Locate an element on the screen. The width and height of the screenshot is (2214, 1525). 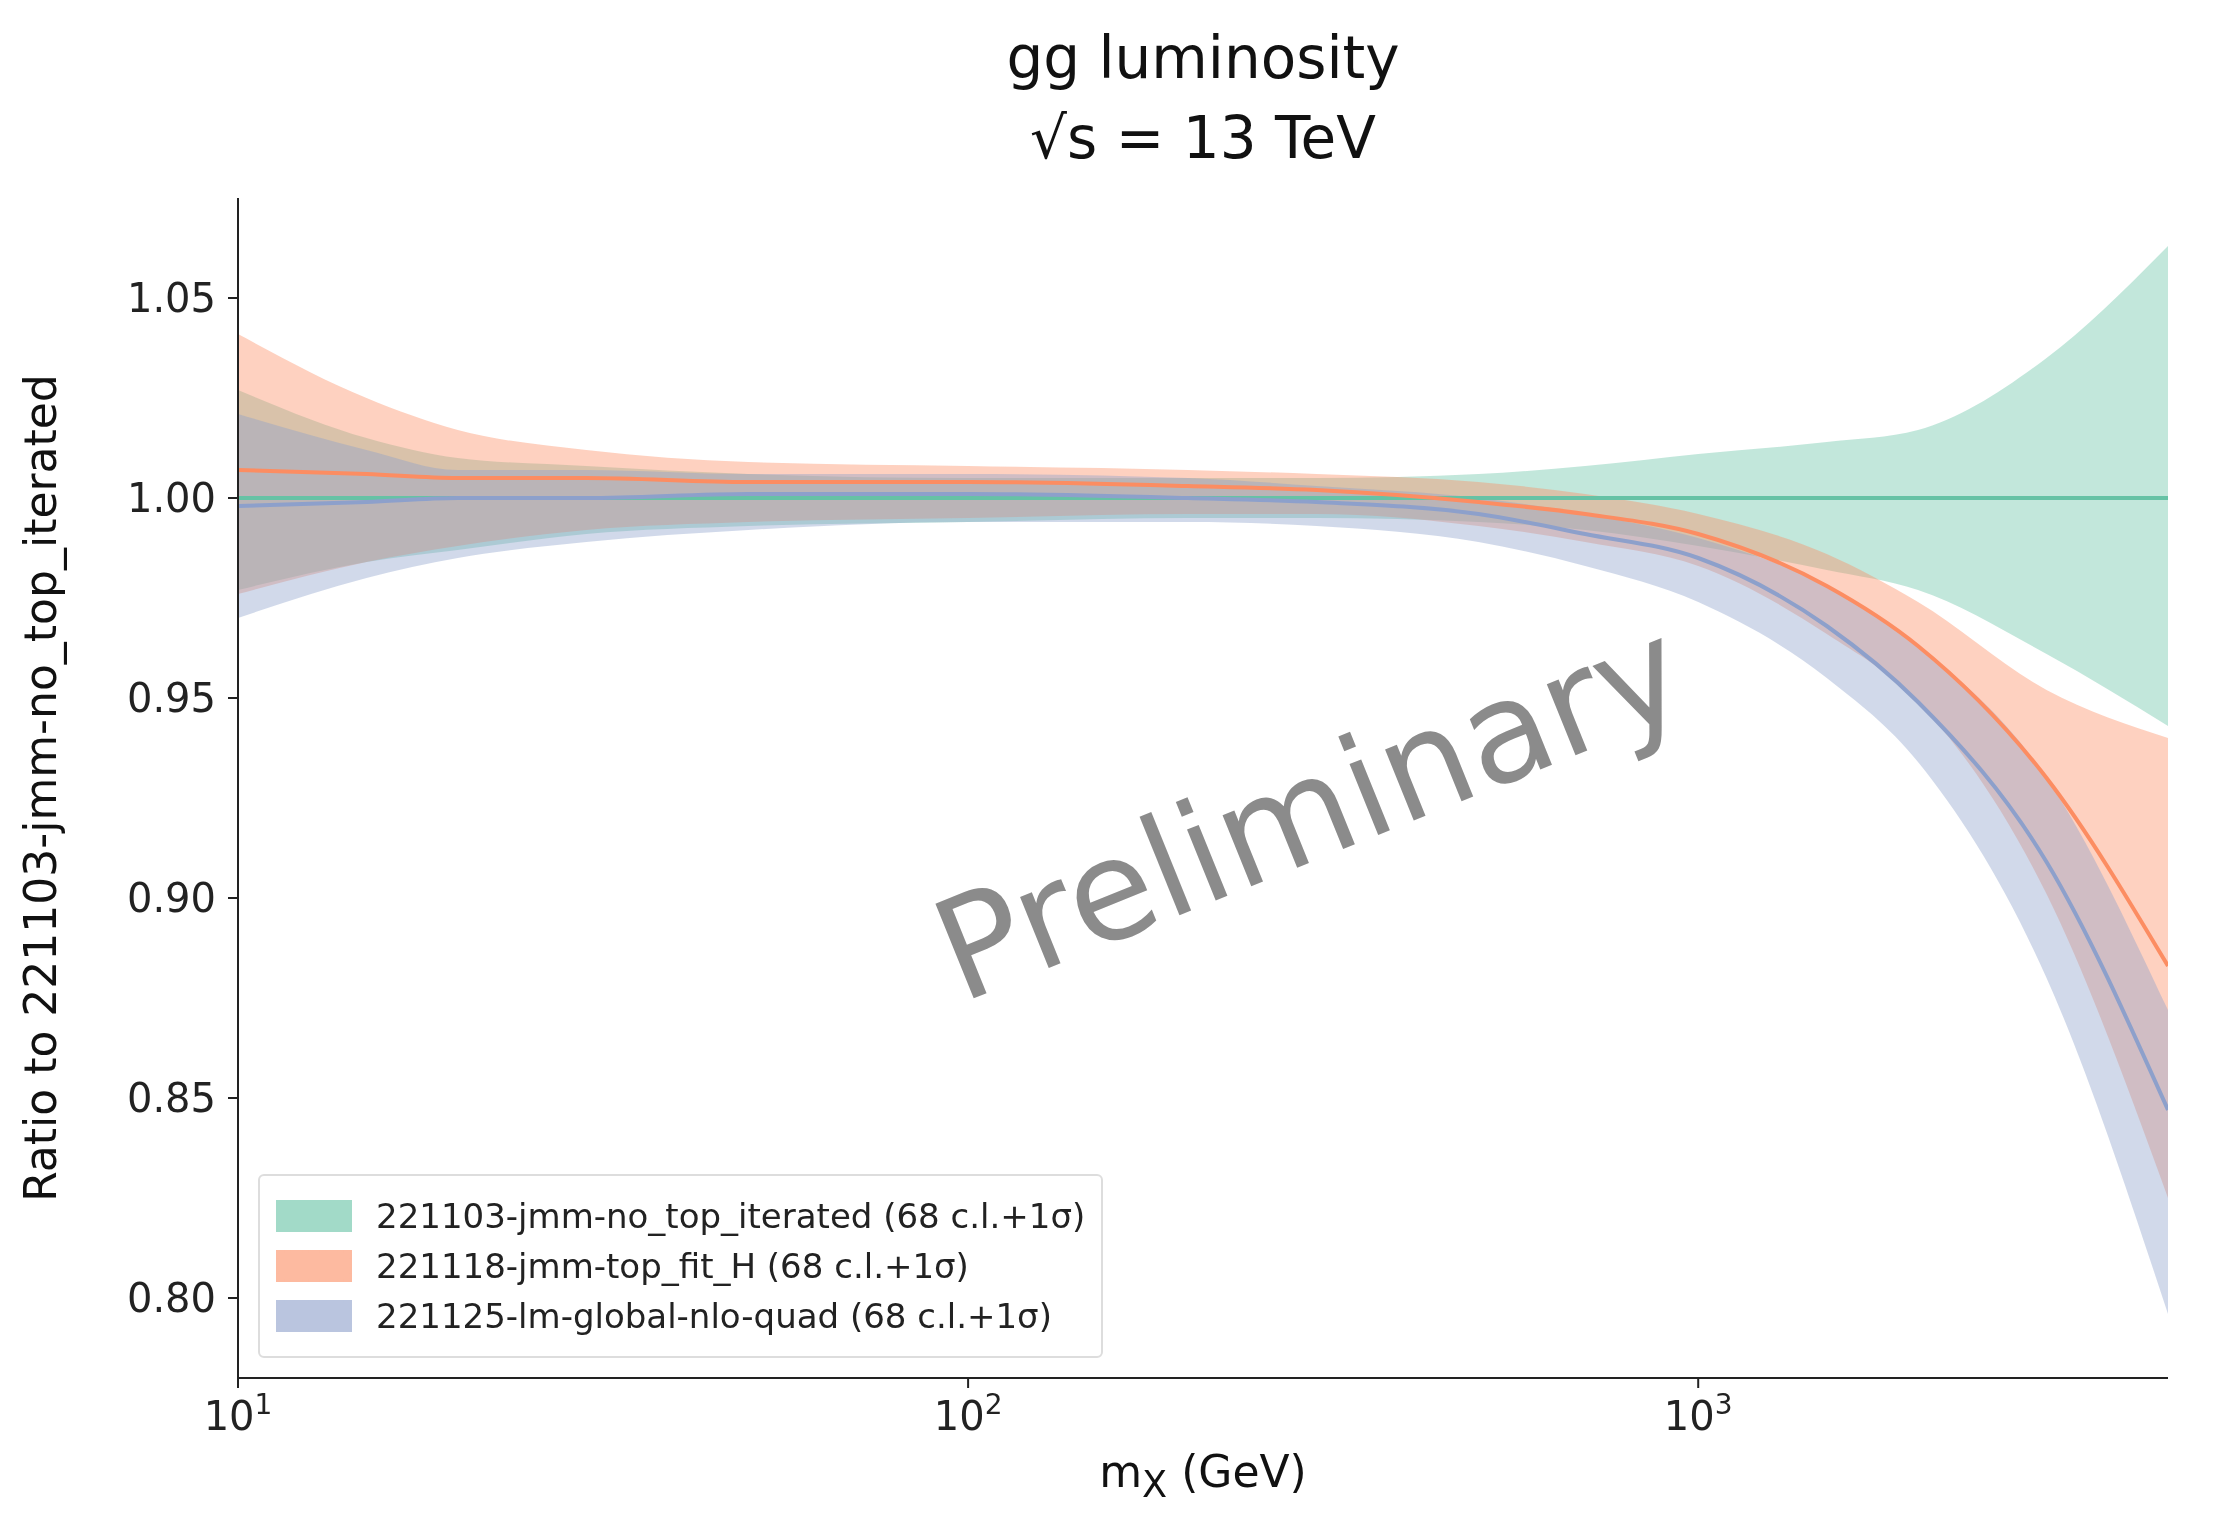
x-tick-label: 10$^{2}$ is located at coordinates (968, 1413).